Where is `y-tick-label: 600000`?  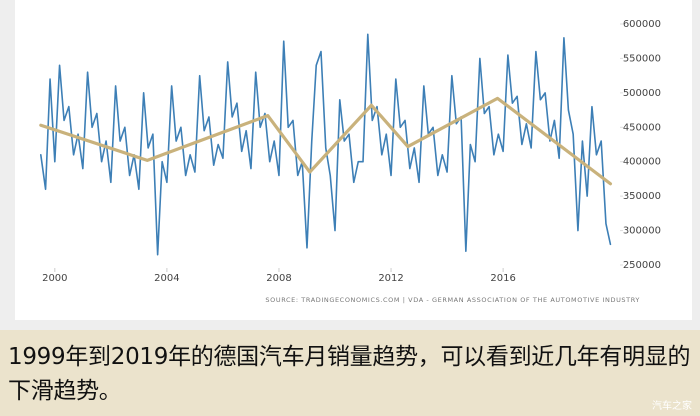
y-tick-label: 600000 is located at coordinates (642, 24).